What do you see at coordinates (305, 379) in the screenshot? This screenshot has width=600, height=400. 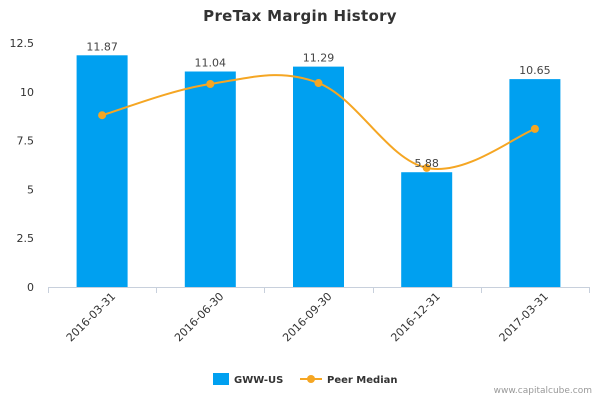 I see `legend: GWW-US Peer Median` at bounding box center [305, 379].